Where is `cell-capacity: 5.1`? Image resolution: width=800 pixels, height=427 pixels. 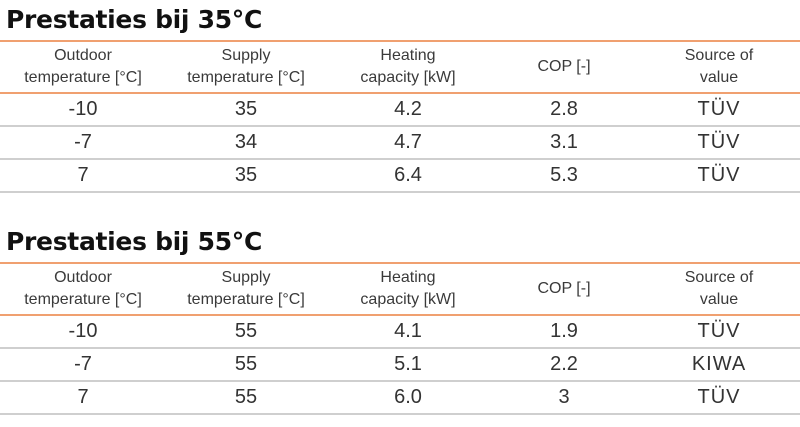
cell-capacity: 5.1 is located at coordinates (408, 364).